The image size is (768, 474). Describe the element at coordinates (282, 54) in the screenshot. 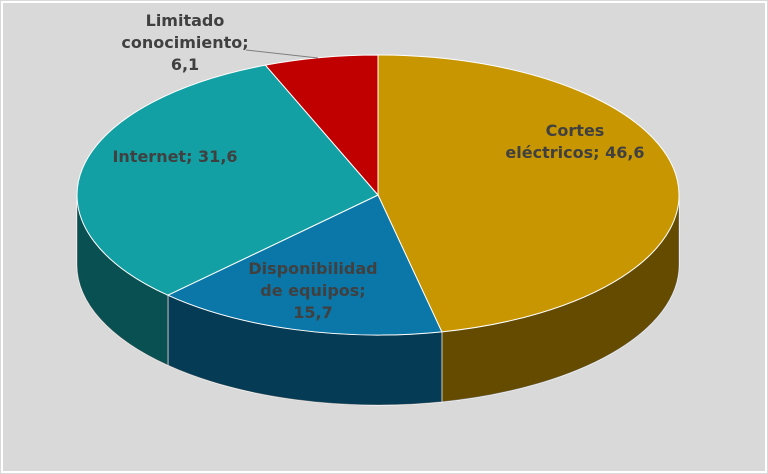

I see `leader-line` at that location.